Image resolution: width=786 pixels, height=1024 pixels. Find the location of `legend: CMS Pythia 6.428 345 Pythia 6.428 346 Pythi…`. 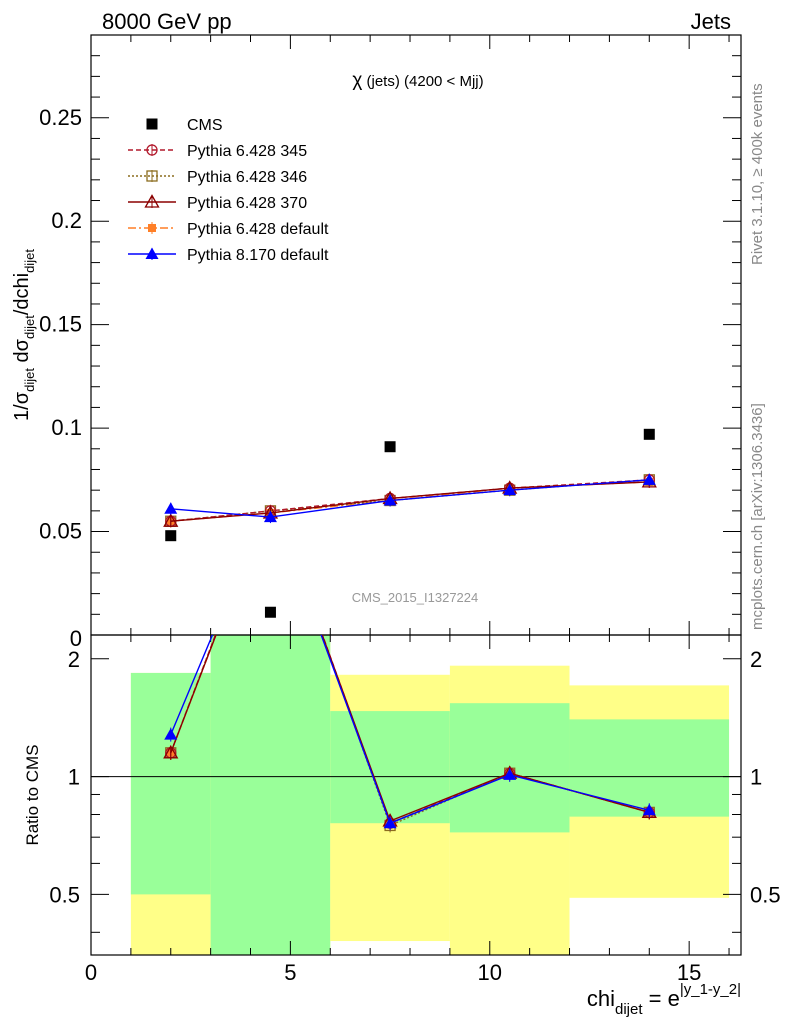

legend: CMS Pythia 6.428 345 Pythia 6.428 346 Pythi… is located at coordinates (228, 190).